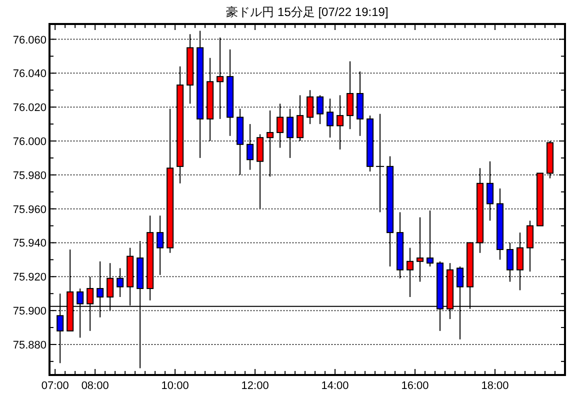 Image resolution: width=570 pixels, height=398 pixels. What do you see at coordinates (29, 176) in the screenshot?
I see `y-tick-label: 75.980` at bounding box center [29, 176].